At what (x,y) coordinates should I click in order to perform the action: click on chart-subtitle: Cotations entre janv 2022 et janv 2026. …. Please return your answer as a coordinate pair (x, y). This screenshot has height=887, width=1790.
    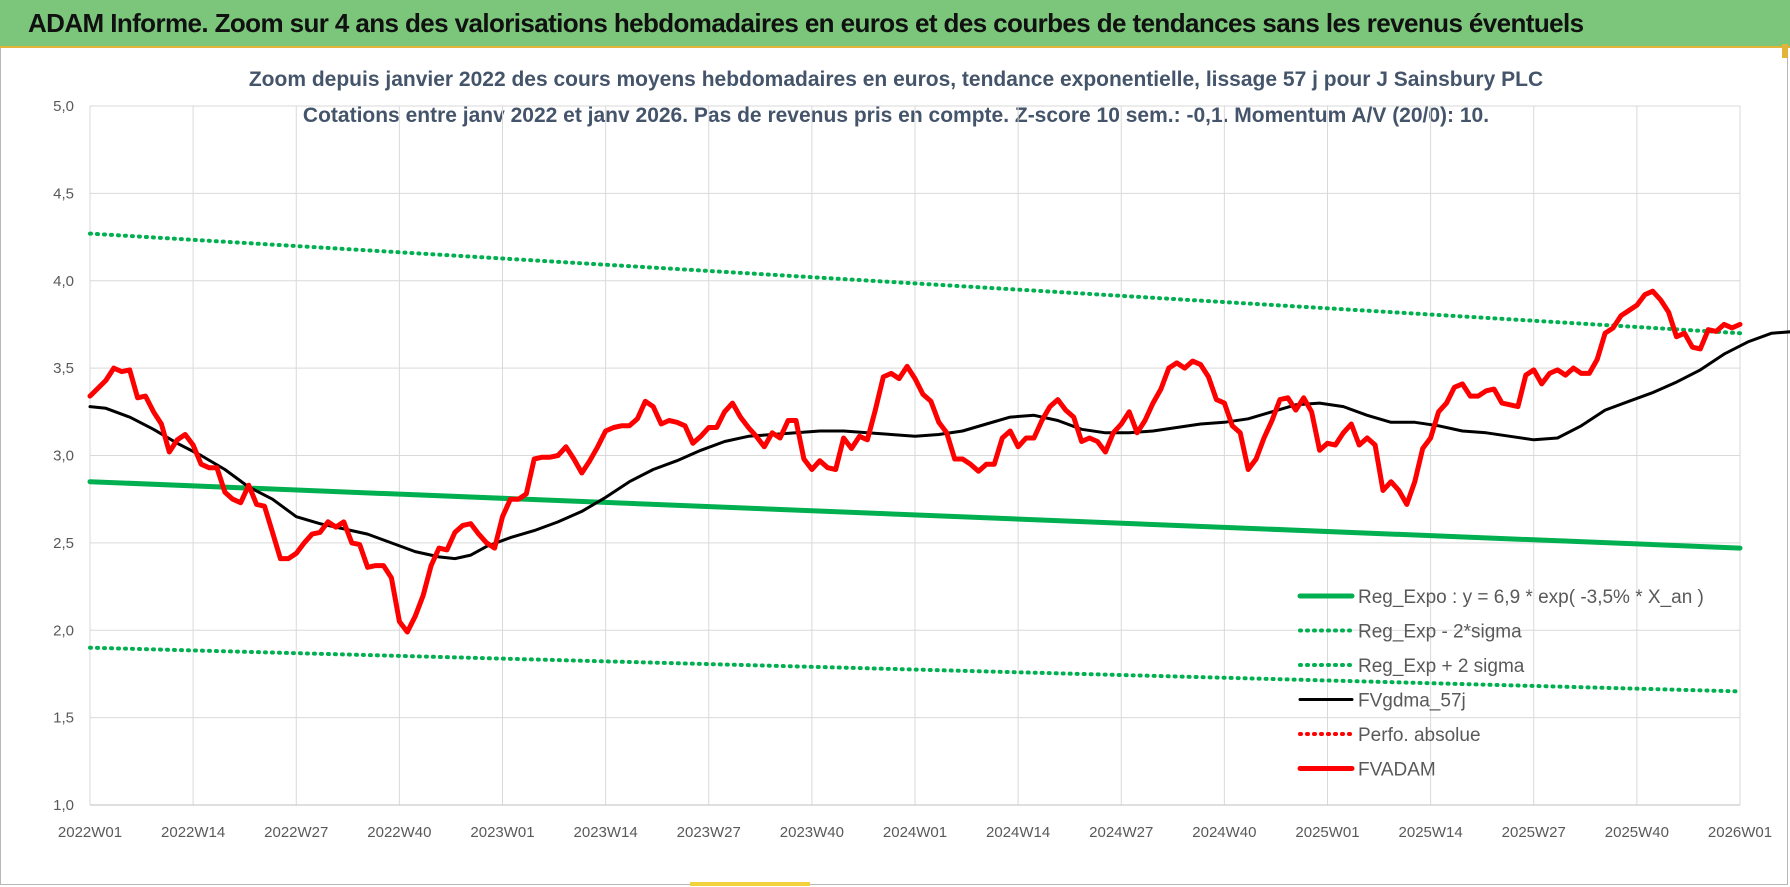
    Looking at the image, I should click on (896, 115).